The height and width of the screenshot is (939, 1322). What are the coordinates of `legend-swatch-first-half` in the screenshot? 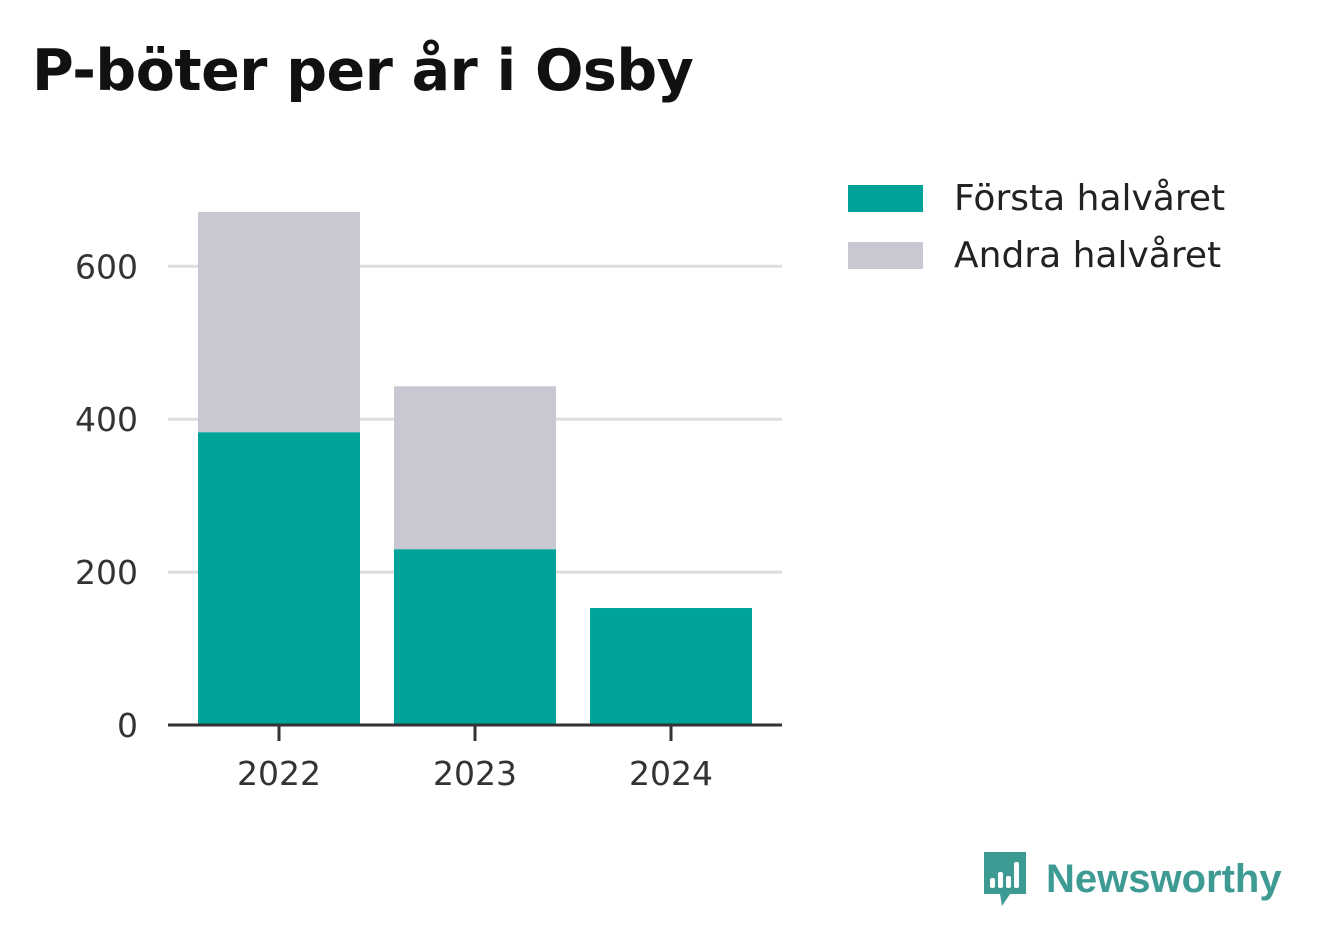 It's located at (885, 198).